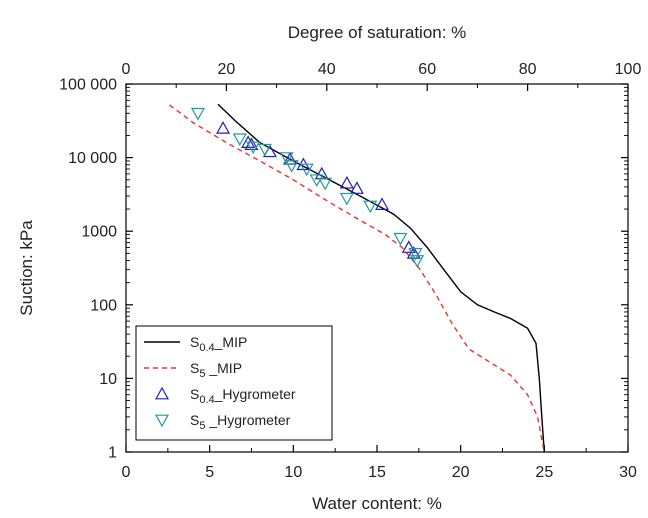 Image resolution: width=648 pixels, height=518 pixels. Describe the element at coordinates (240, 422) in the screenshot. I see `legend-entry: S5 _Hygrometer` at that location.